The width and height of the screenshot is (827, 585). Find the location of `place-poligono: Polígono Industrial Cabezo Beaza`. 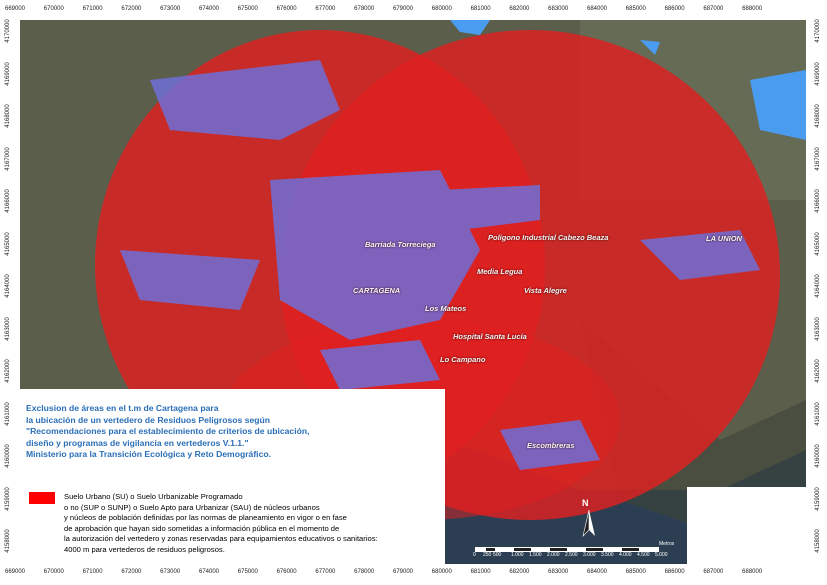

place-poligono: Polígono Industrial Cabezo Beaza is located at coordinates (548, 237).